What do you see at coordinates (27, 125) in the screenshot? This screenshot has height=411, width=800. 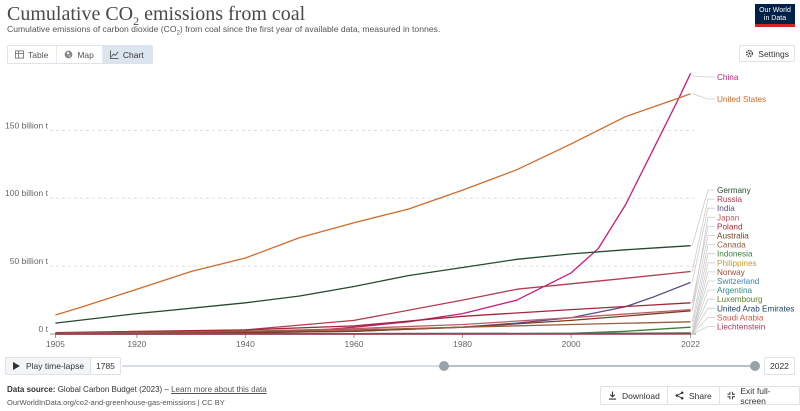 I see `y-tick-label: 150 billion t` at bounding box center [27, 125].